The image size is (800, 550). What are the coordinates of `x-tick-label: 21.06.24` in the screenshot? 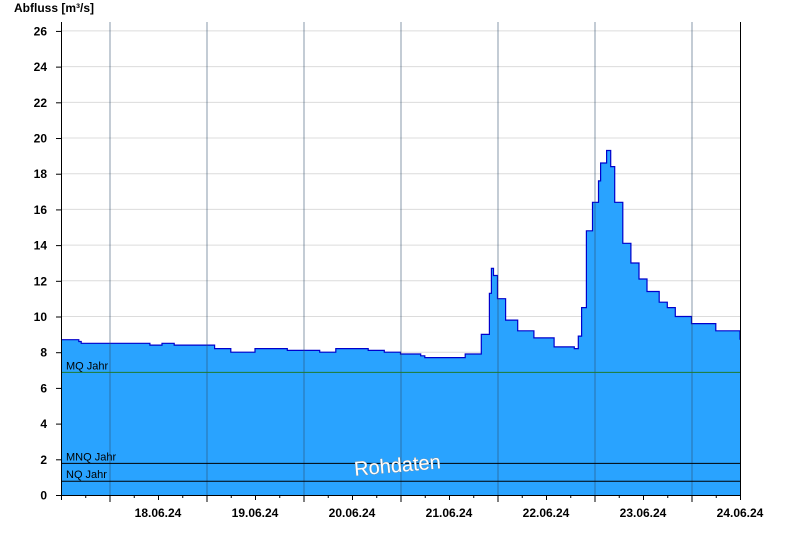 It's located at (449, 513).